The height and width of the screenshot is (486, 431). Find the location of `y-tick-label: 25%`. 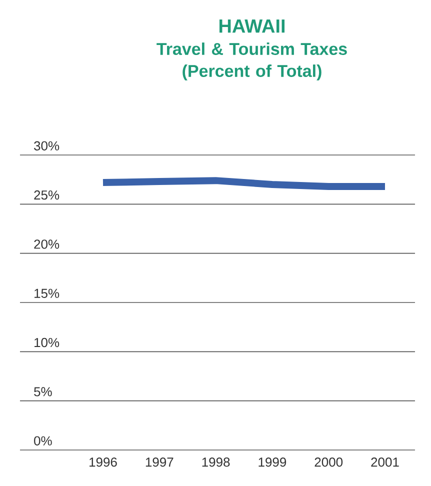

y-tick-label: 25% is located at coordinates (47, 195).